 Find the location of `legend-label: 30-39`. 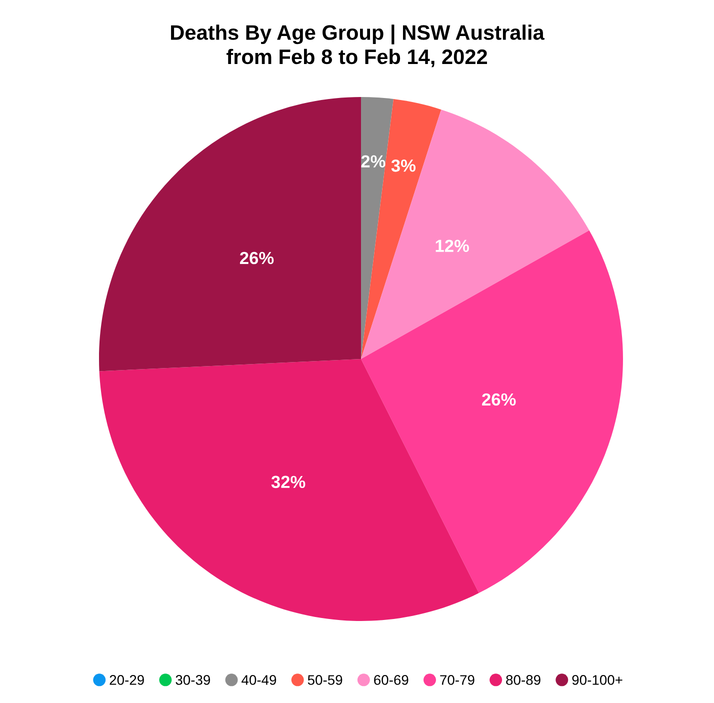

legend-label: 30-39 is located at coordinates (193, 680).